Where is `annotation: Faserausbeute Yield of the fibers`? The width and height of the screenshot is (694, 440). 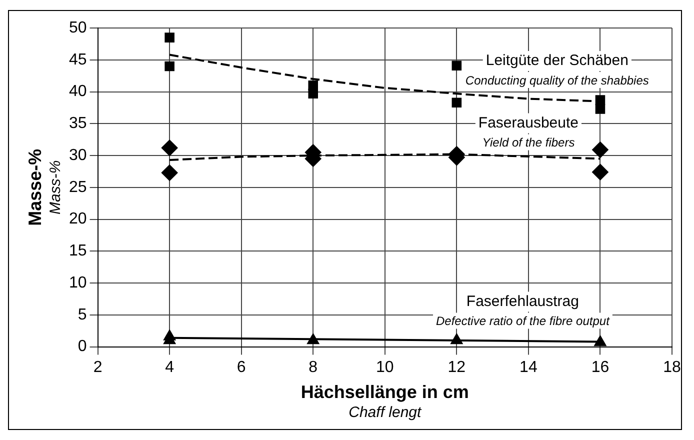
annotation: Faserausbeute Yield of the fibers is located at coordinates (528, 132).